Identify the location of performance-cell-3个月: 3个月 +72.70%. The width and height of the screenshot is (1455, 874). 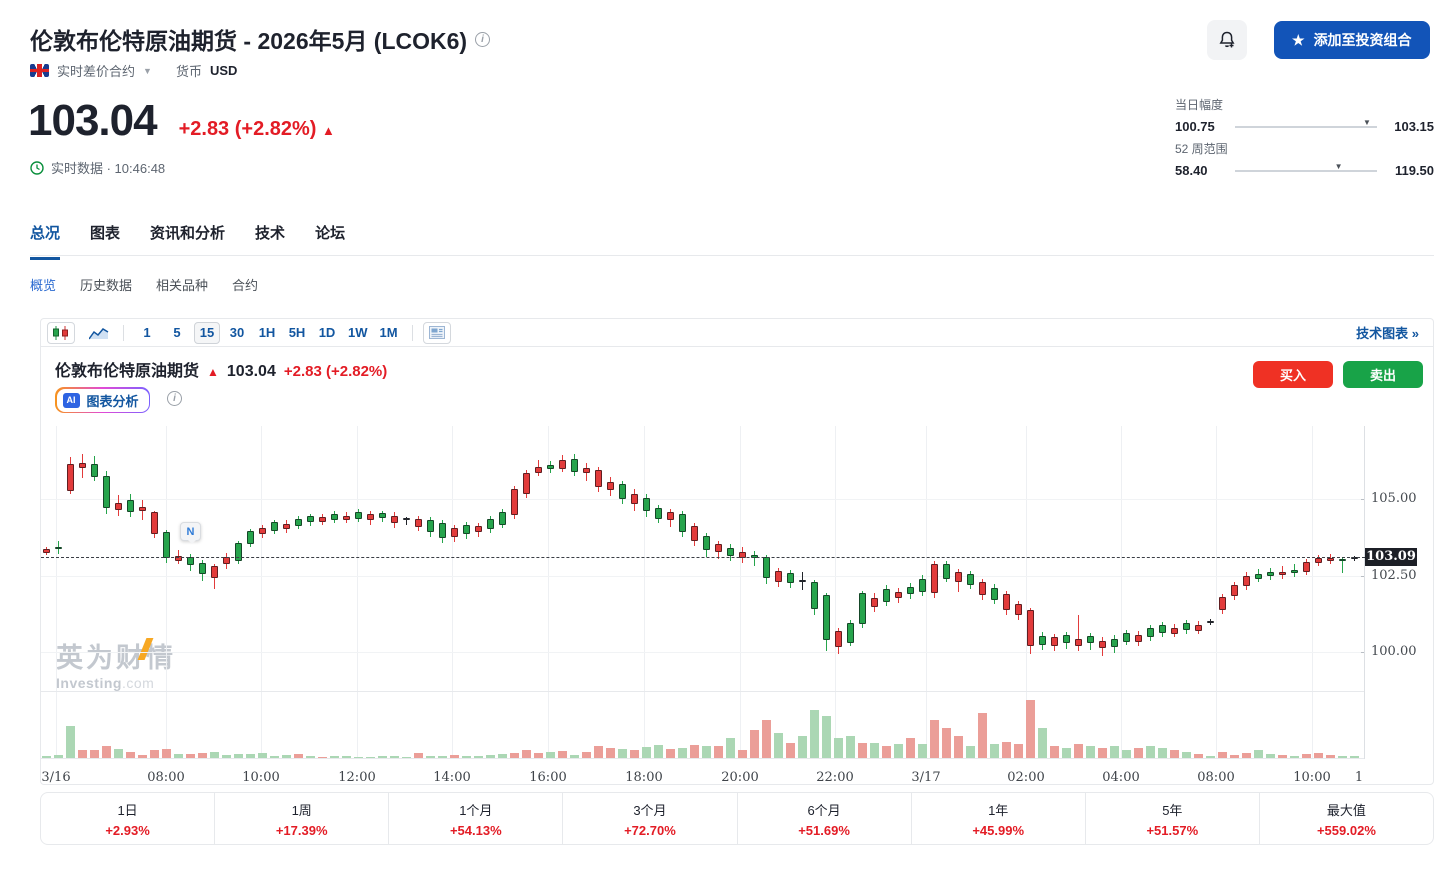
(649, 818).